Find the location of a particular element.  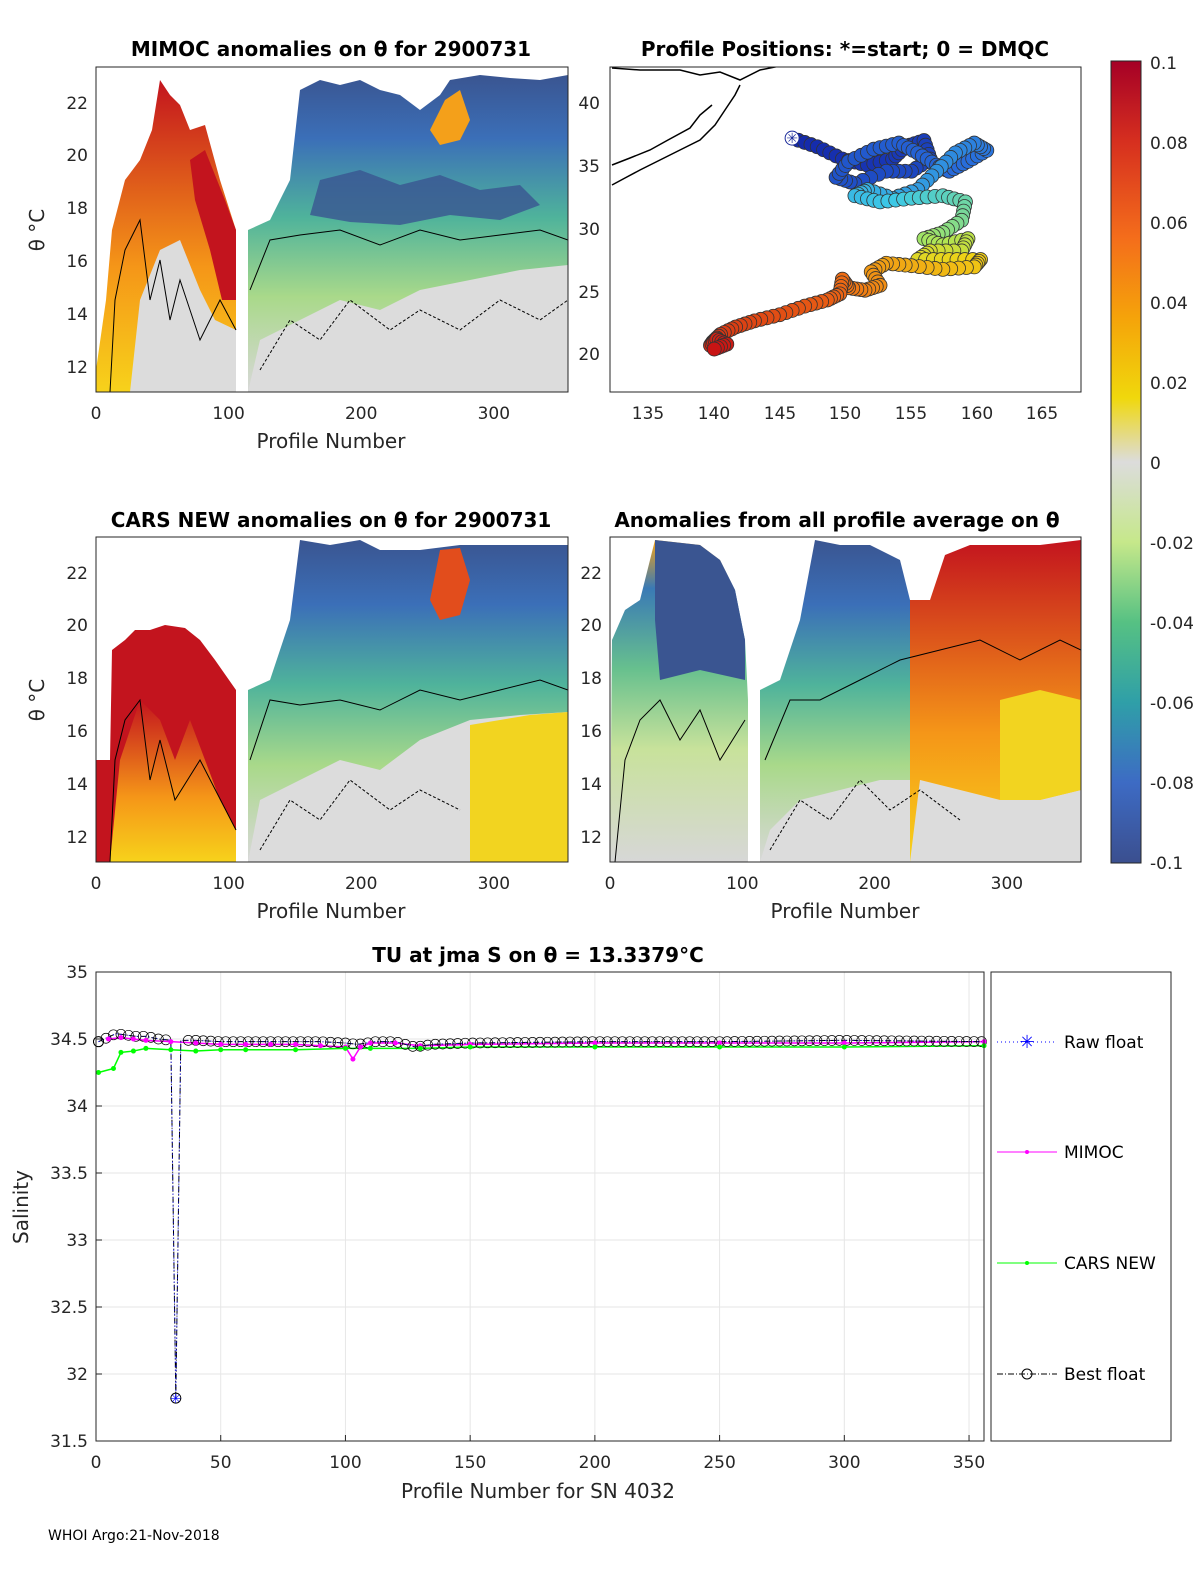

positions-title: Profile Positions: *=start; 0 = DMQC is located at coordinates (845, 49).